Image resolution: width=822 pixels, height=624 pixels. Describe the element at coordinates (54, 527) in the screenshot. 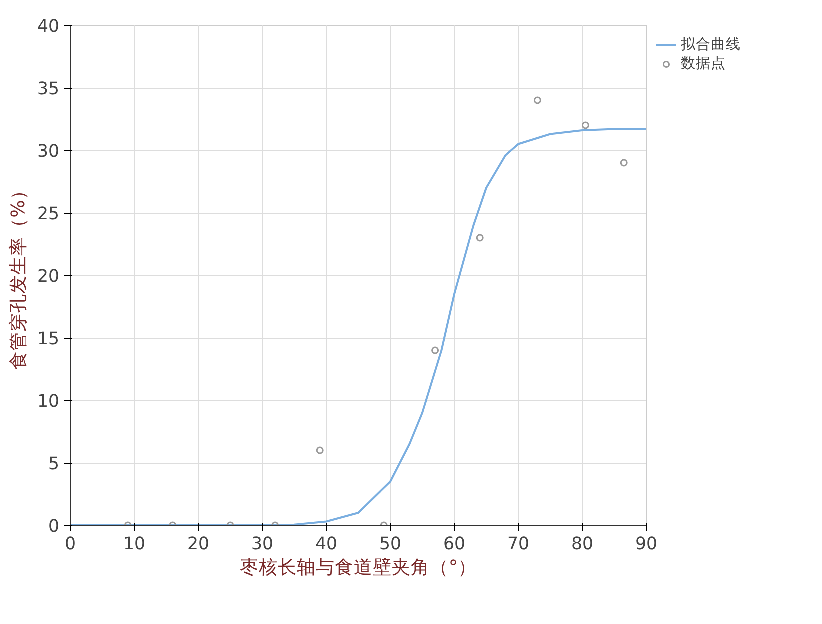

I see `y-tick-label: 0` at that location.